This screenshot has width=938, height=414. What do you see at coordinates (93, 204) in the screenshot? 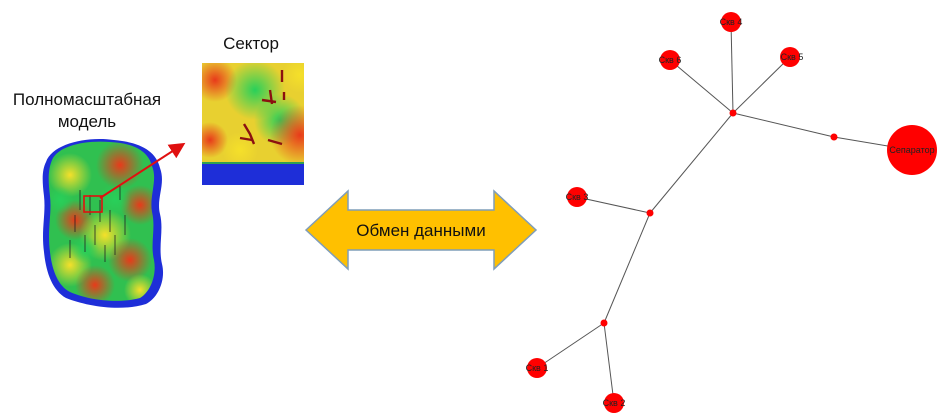
I see `sector-selection-box` at bounding box center [93, 204].